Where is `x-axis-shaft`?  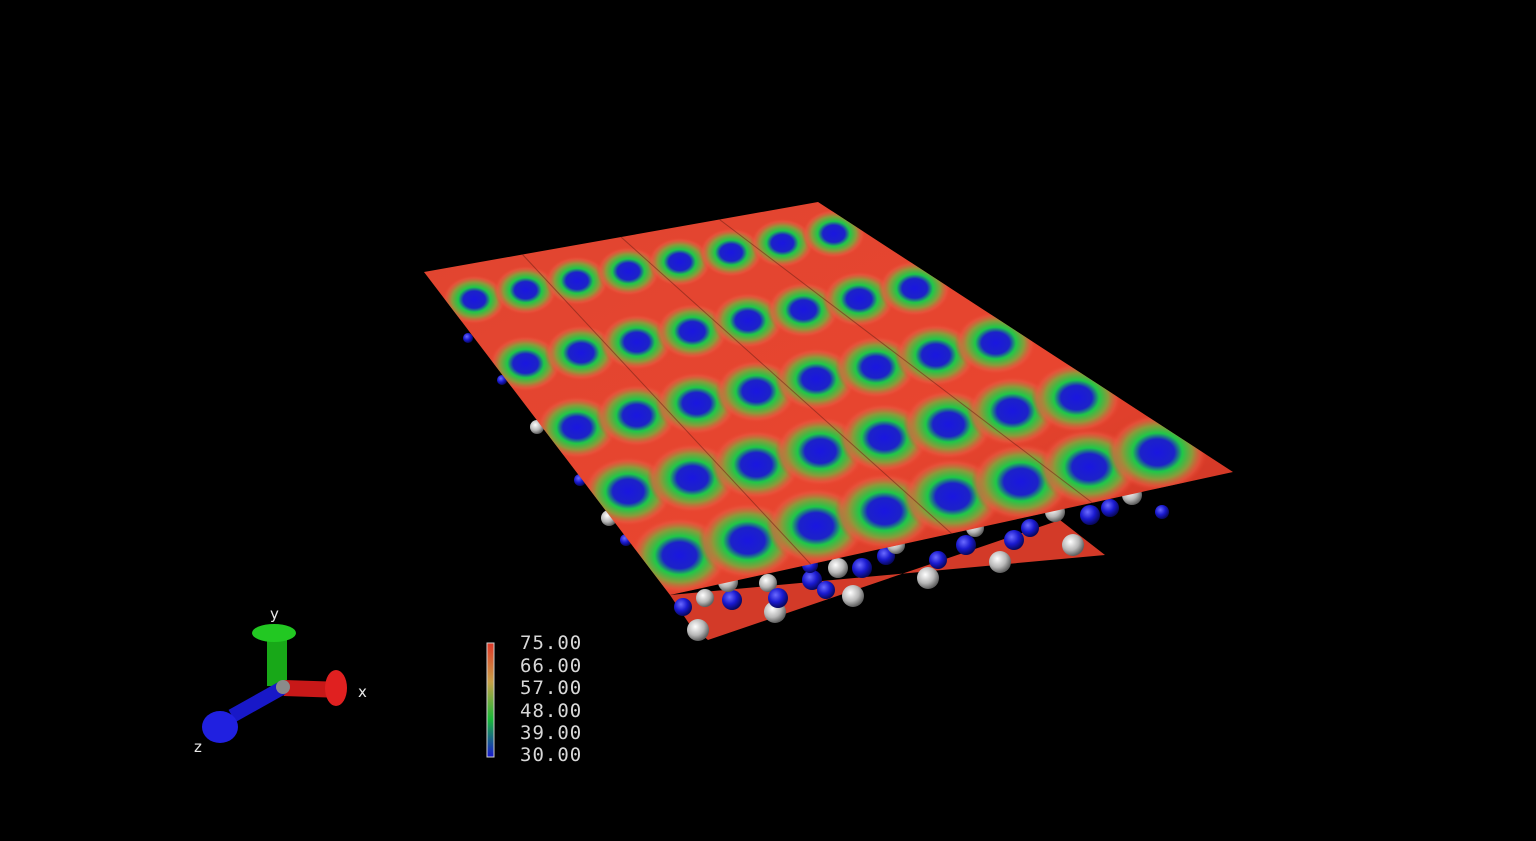
x-axis-shaft is located at coordinates (306, 689).